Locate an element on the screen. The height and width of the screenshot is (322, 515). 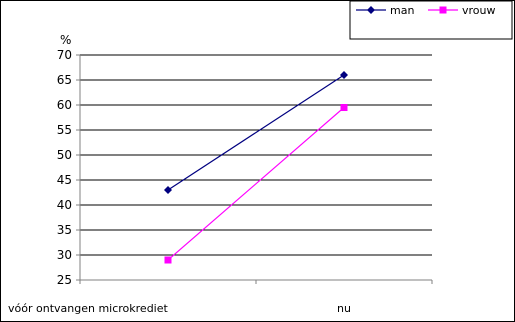
series-line is located at coordinates (256, 132).